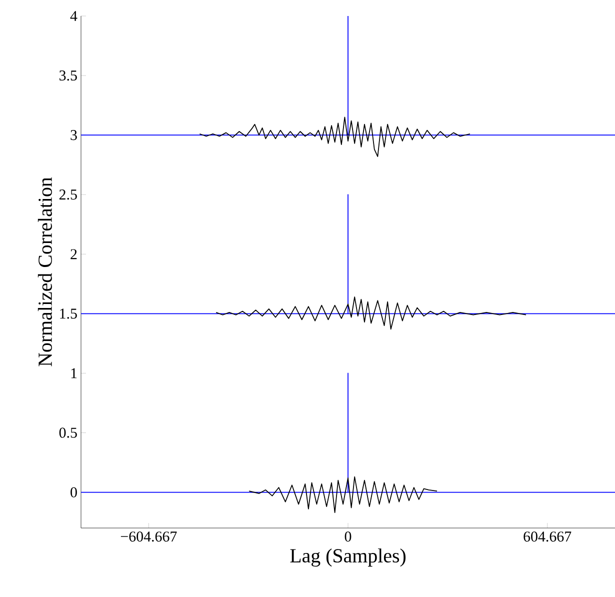  Describe the element at coordinates (74, 16) in the screenshot. I see `y-tick-label: 4` at that location.